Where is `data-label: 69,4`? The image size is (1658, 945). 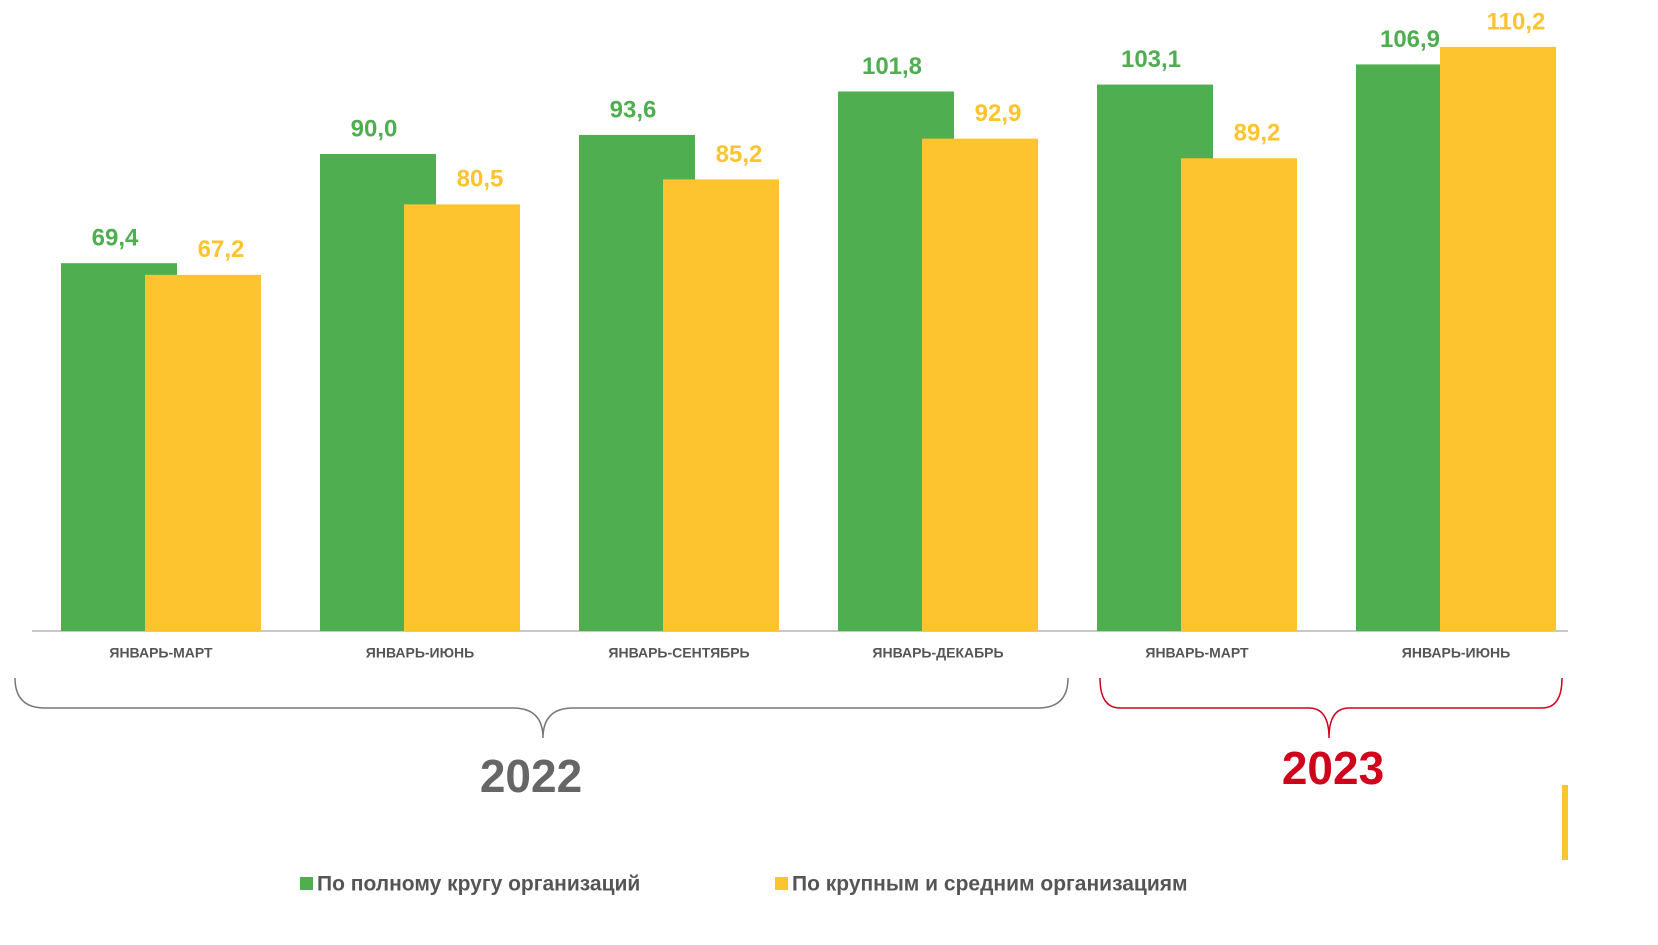 data-label: 69,4 is located at coordinates (115, 238).